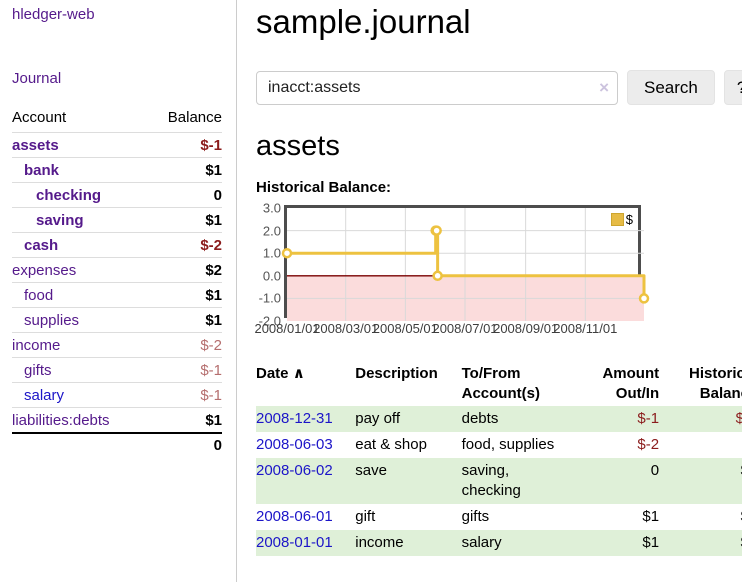 Image resolution: width=742 pixels, height=582 pixels. I want to click on transaction-description: income, so click(408, 543).